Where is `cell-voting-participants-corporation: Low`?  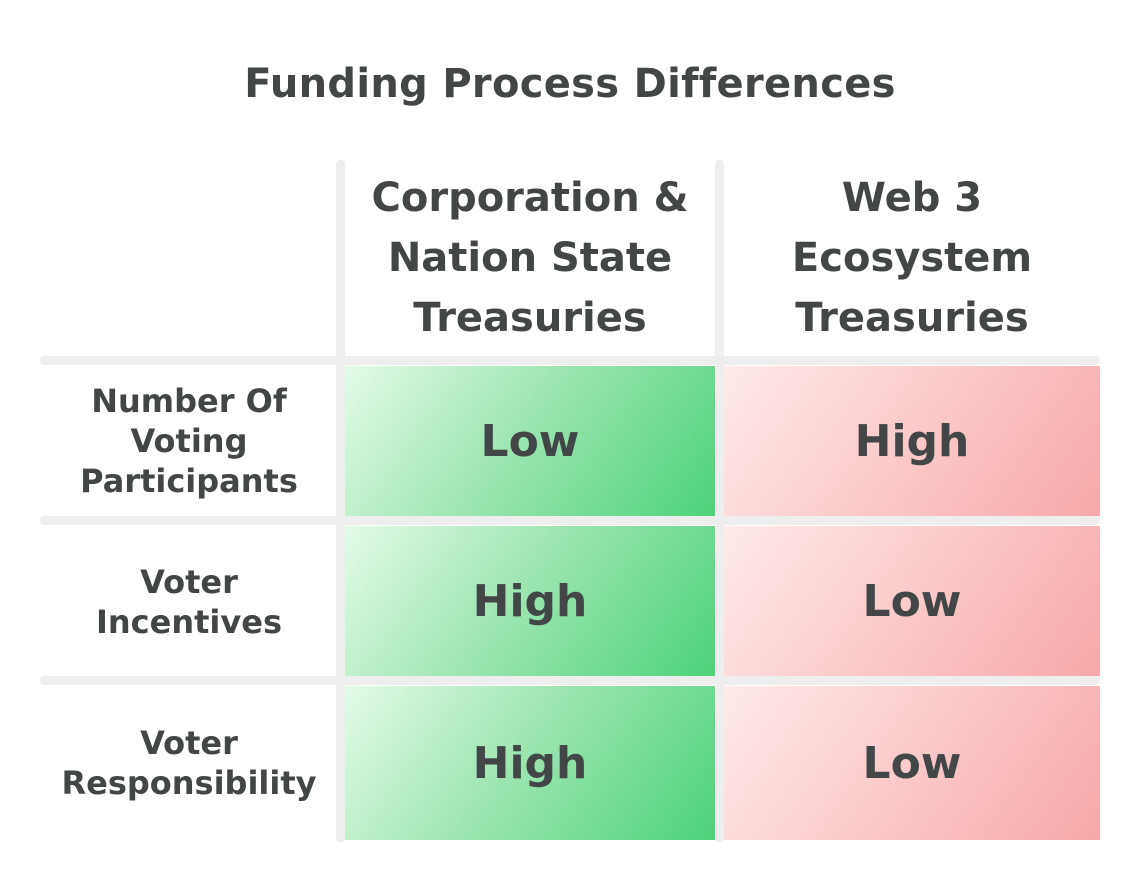 cell-voting-participants-corporation: Low is located at coordinates (530, 441).